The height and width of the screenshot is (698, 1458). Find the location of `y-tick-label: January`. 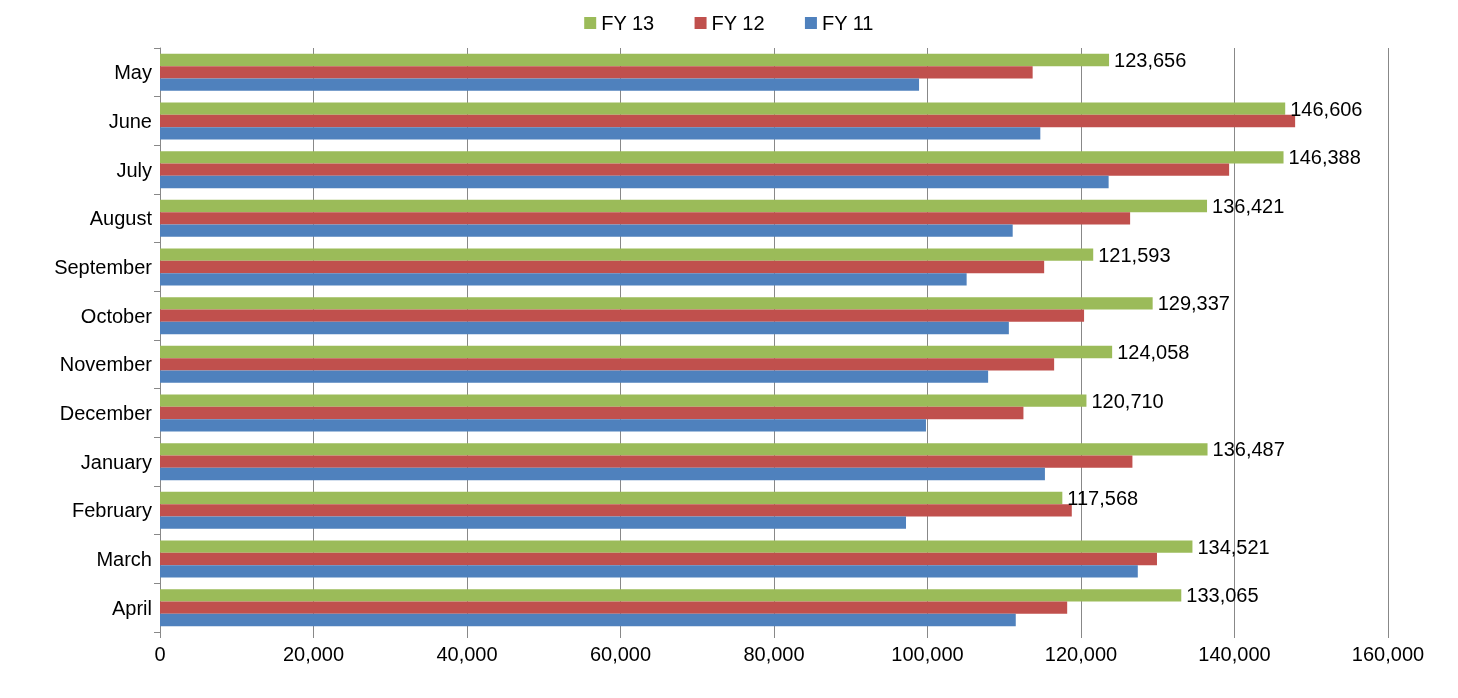

y-tick-label: January is located at coordinates (116, 461).